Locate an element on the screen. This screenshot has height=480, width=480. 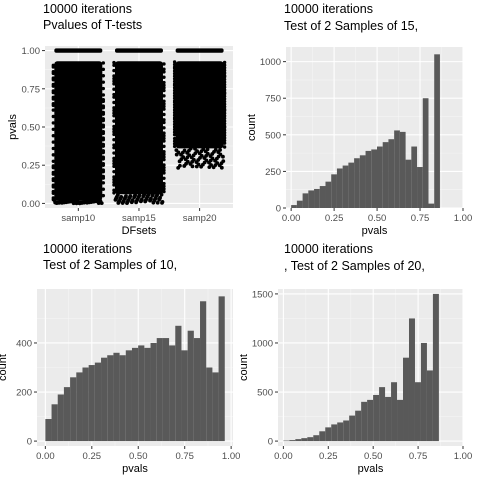
chart-title-line1: 10000 iterations is located at coordinates (87, 9).